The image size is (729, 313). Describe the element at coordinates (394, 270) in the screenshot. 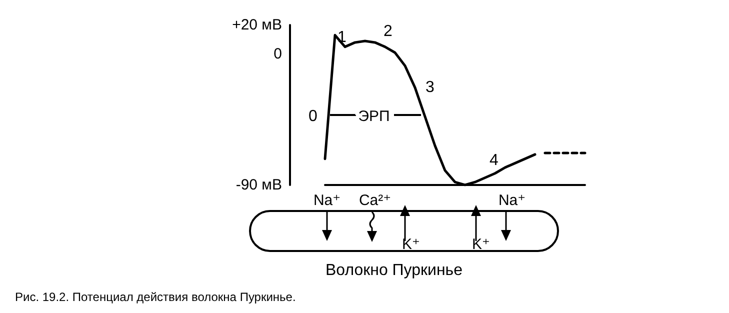

I see `text: Волокно Пуркинье` at that location.